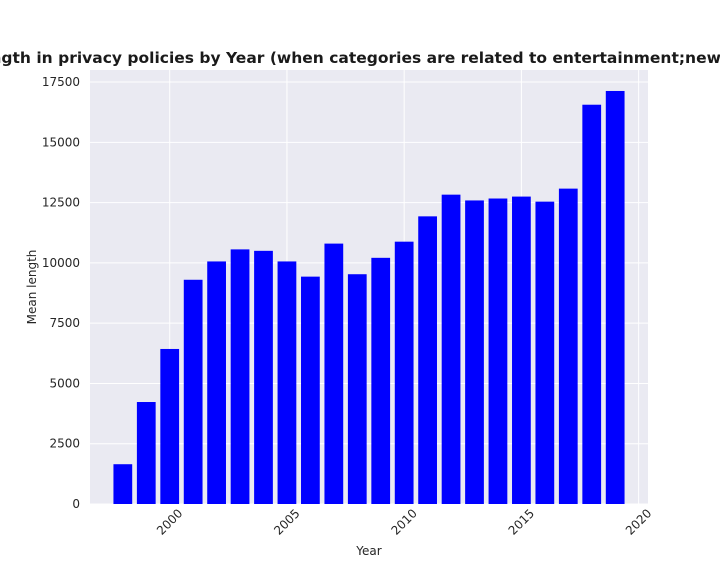  What do you see at coordinates (61, 142) in the screenshot?
I see `y-tick-label: 15000` at bounding box center [61, 142].